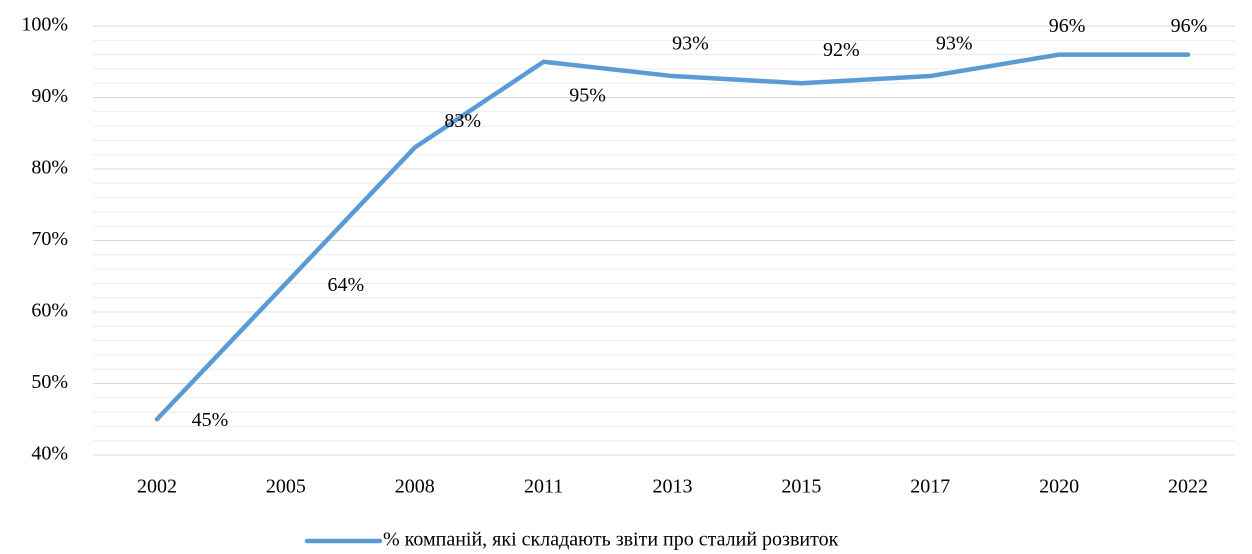 The width and height of the screenshot is (1252, 554). I want to click on x-tick-label: 2002, so click(157, 487).